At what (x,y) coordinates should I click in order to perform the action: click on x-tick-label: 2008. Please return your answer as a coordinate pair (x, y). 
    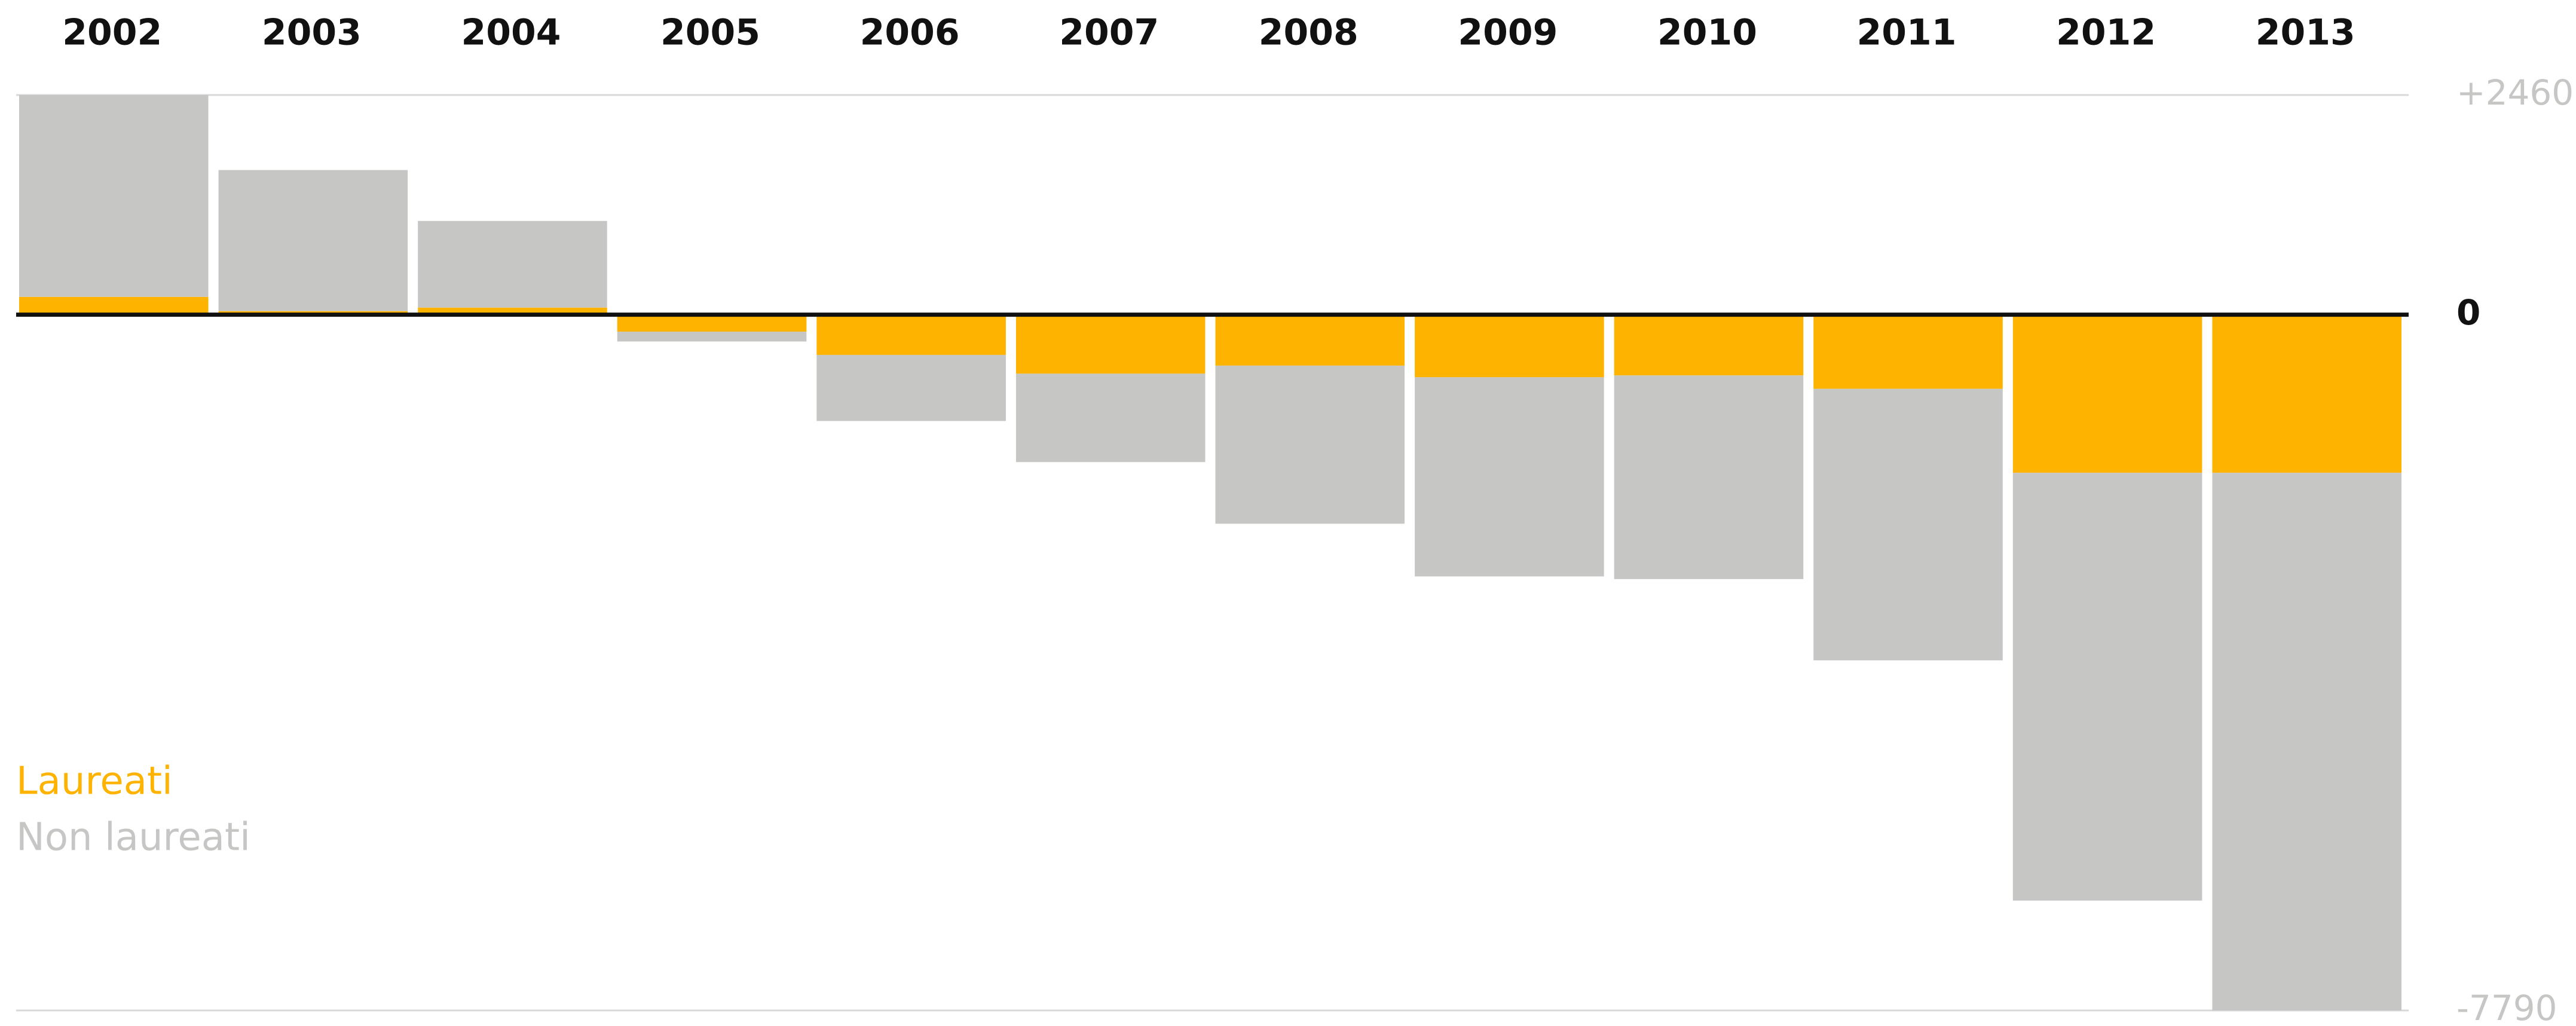
    Looking at the image, I should click on (1309, 33).